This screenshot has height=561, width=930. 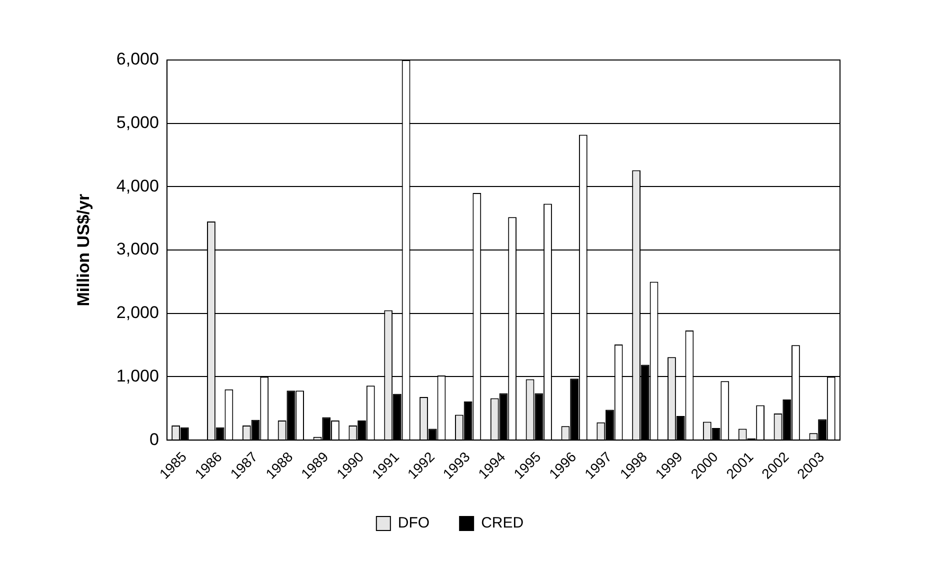 What do you see at coordinates (137, 312) in the screenshot?
I see `y-tick-label: 2,000` at bounding box center [137, 312].